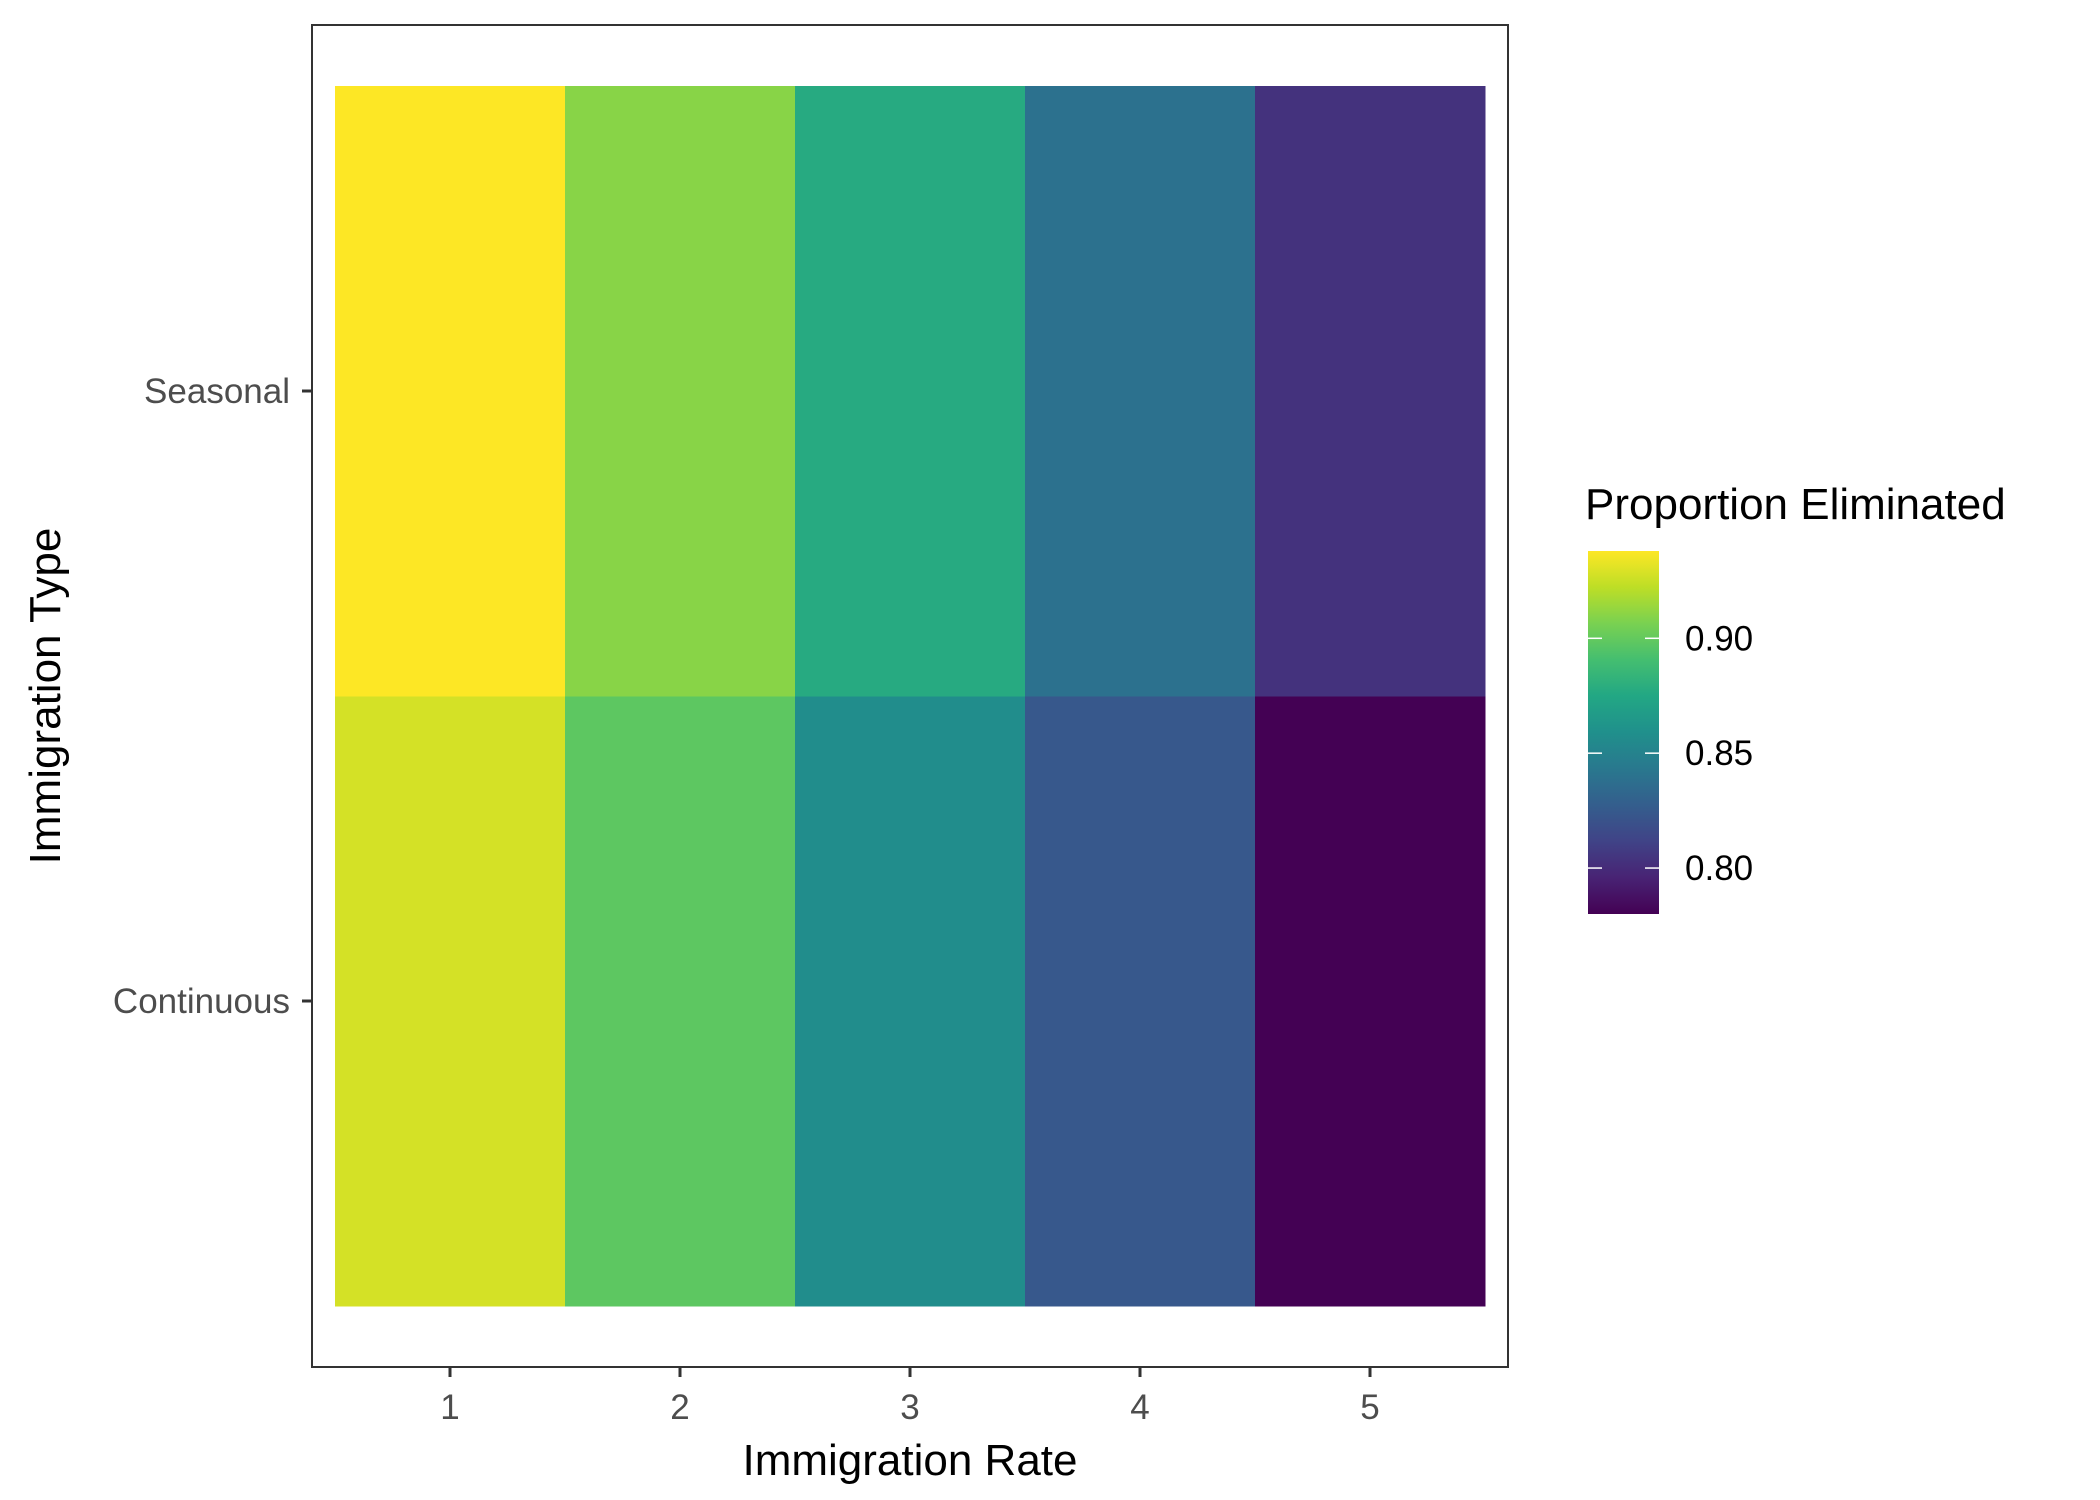  Describe the element at coordinates (1670, 753) in the screenshot. I see `legend-ticks: 0.80 0.85 0.90` at that location.